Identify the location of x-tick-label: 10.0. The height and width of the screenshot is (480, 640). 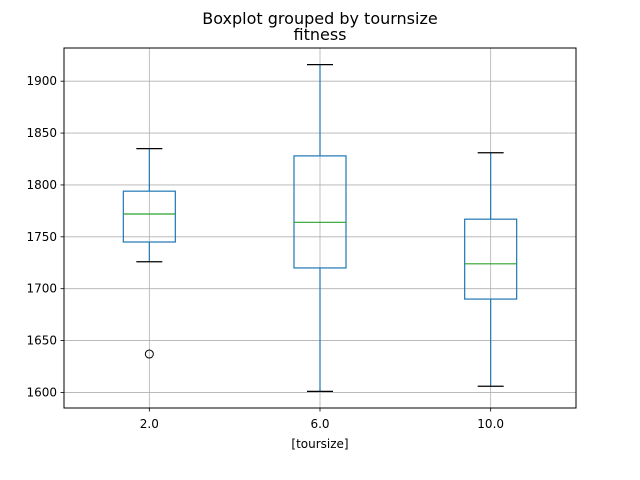
(490, 424).